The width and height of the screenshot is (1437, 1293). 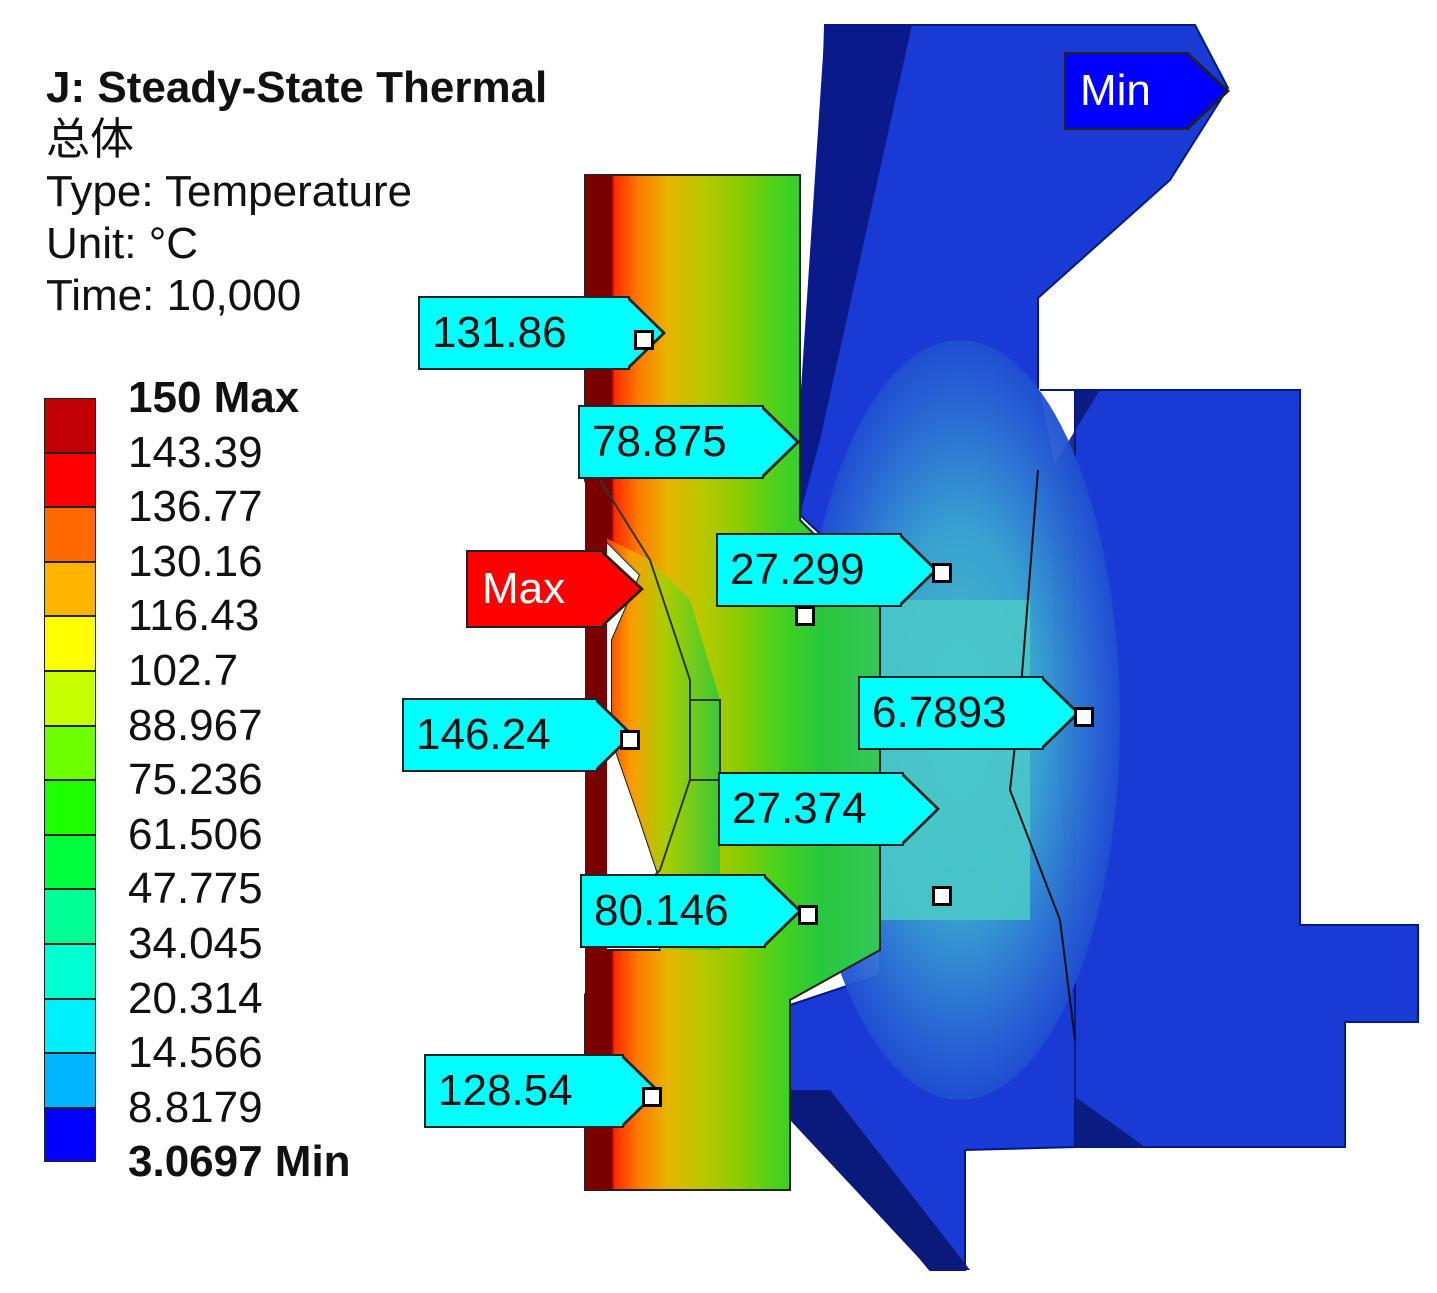 What do you see at coordinates (195, 725) in the screenshot?
I see `legend-level-label: 88.967` at bounding box center [195, 725].